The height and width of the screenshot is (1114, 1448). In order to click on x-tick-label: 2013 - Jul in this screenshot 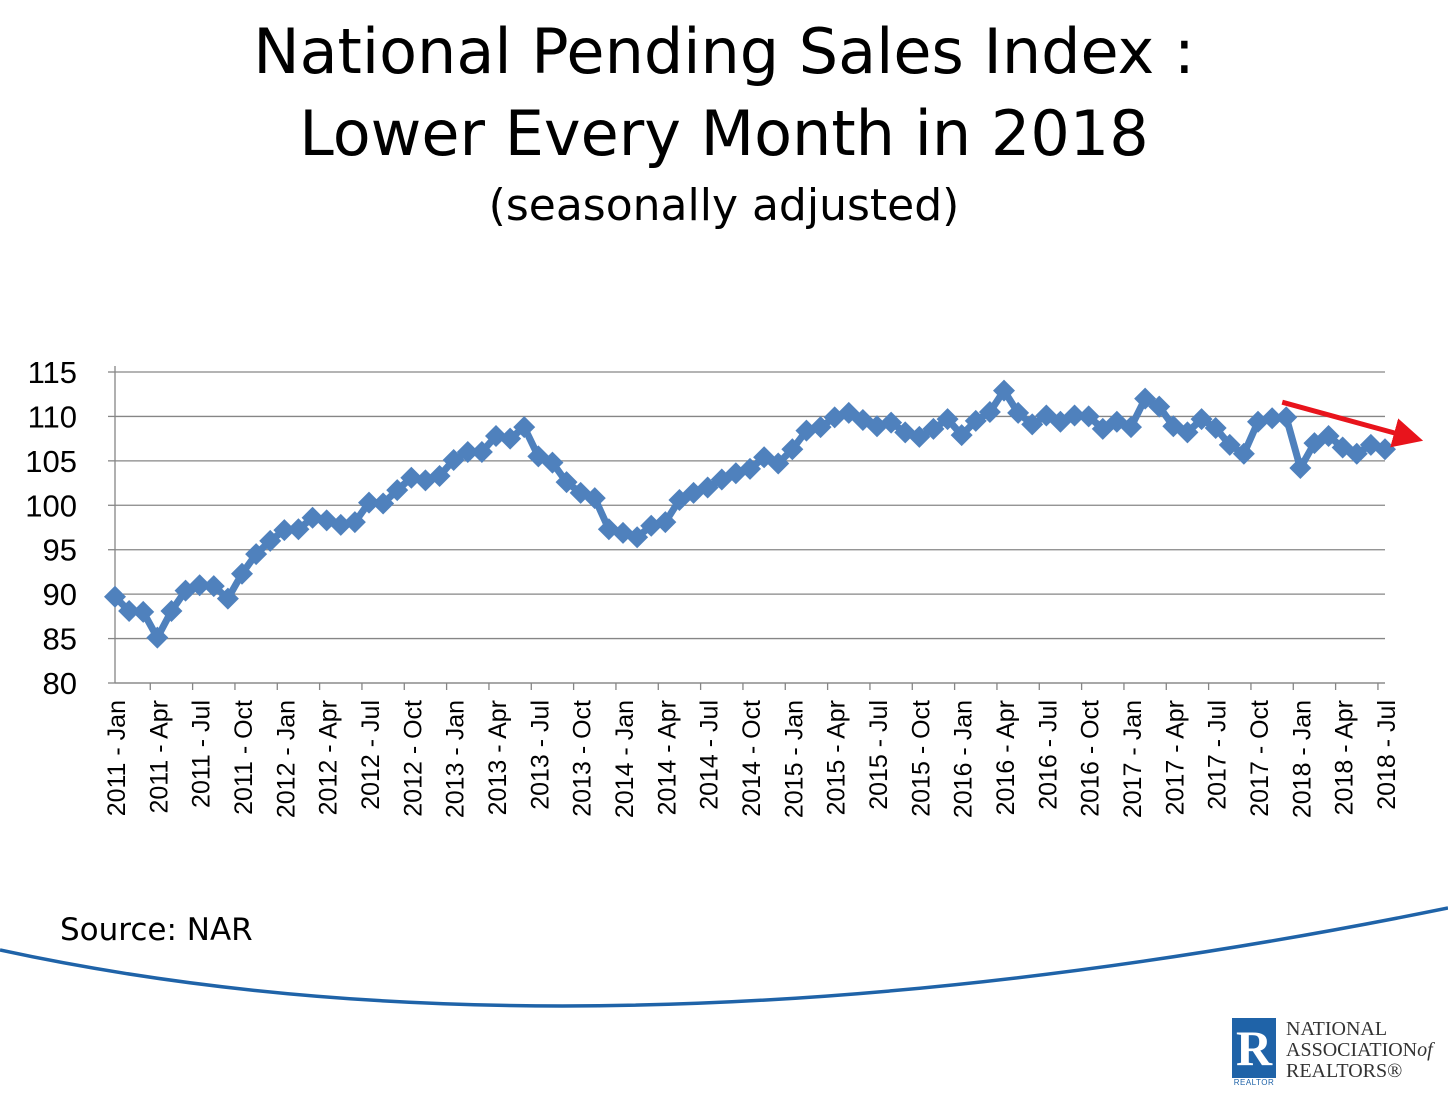, I will do `click(540, 755)`.